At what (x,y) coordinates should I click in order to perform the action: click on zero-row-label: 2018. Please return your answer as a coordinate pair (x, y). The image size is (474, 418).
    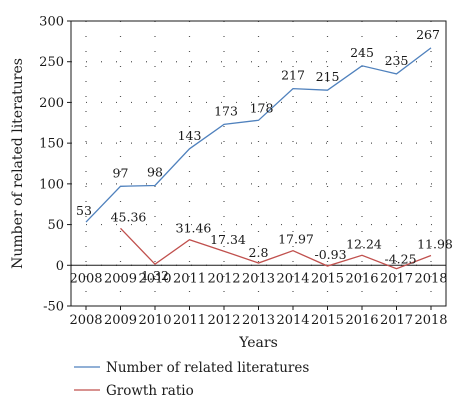
    Looking at the image, I should click on (430, 278).